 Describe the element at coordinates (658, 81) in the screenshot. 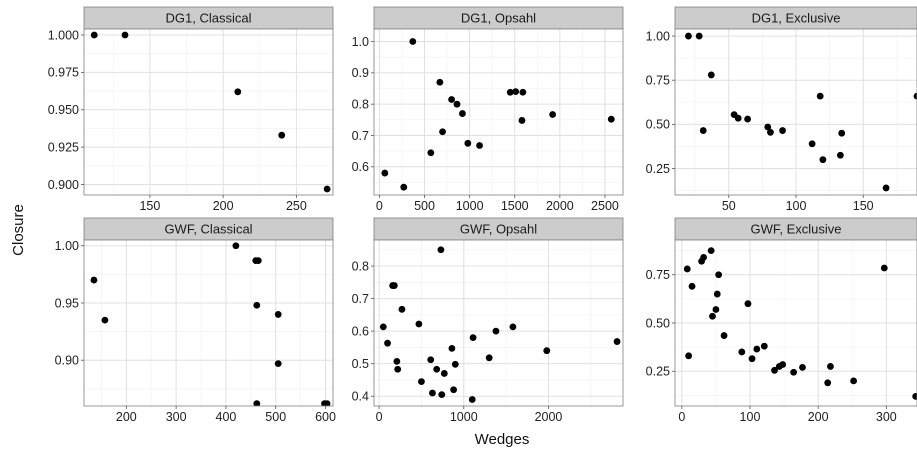

I see `y-tick-label: 0.75` at that location.